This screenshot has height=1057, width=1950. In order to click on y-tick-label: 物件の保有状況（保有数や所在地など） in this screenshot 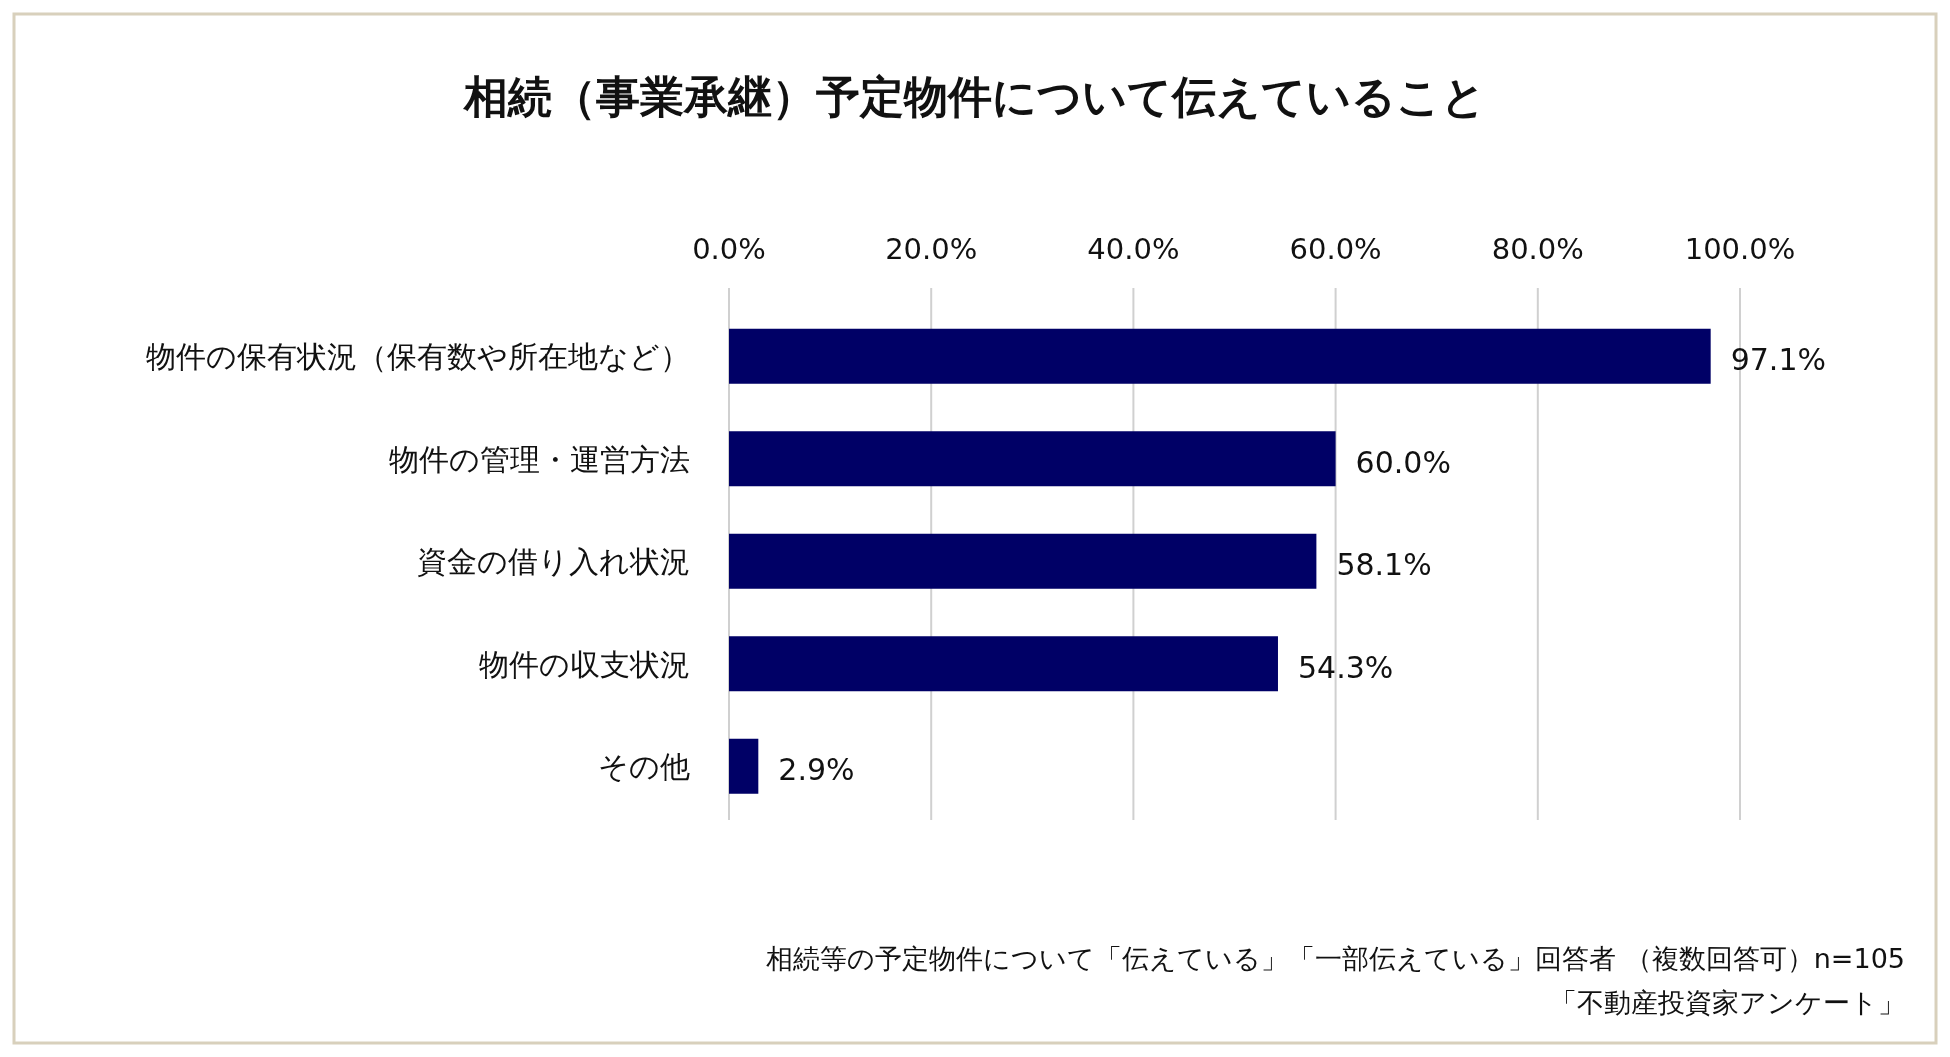, I will do `click(418, 357)`.